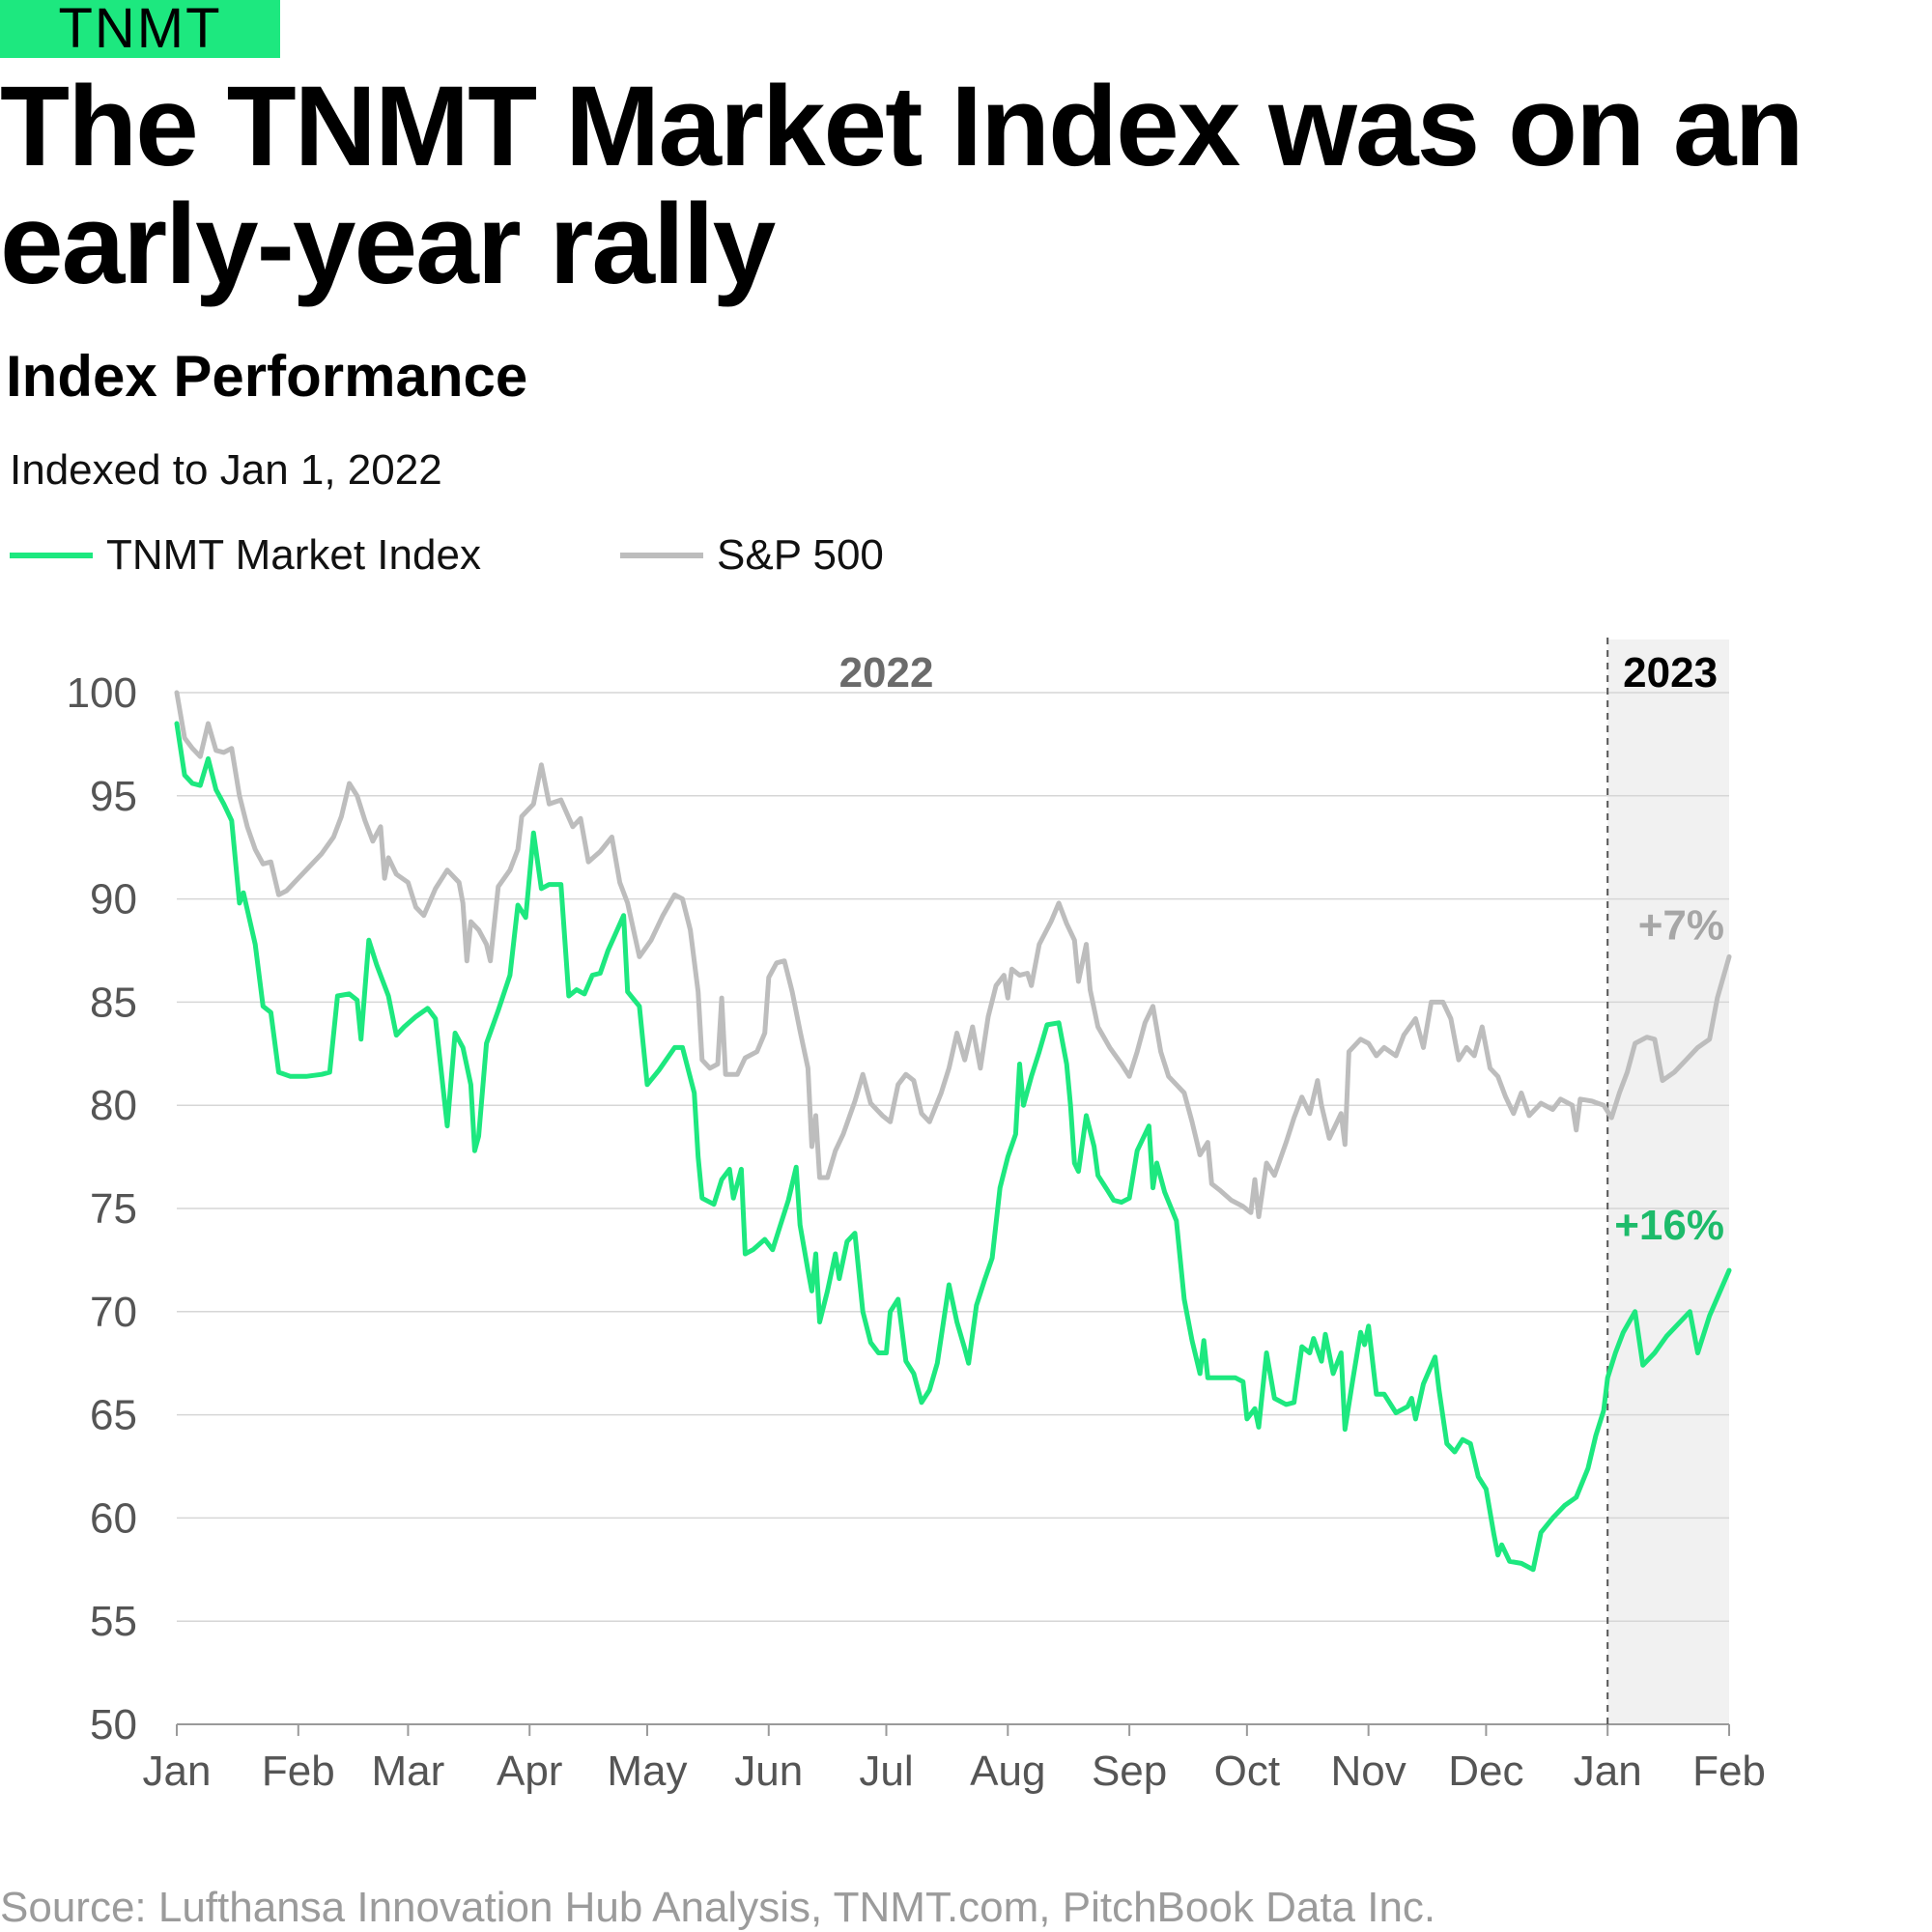  Describe the element at coordinates (102, 693) in the screenshot. I see `y-tick-label: 100` at that location.